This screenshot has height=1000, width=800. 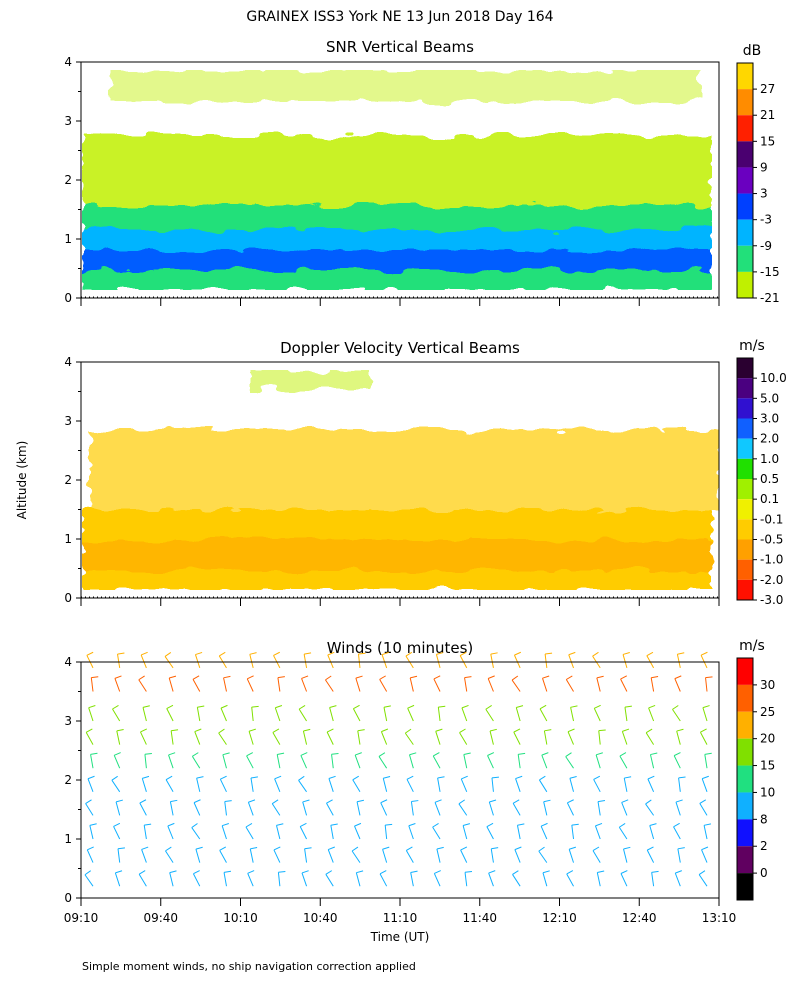 What do you see at coordinates (68, 839) in the screenshot?
I see `y-tick-label: 1` at bounding box center [68, 839].